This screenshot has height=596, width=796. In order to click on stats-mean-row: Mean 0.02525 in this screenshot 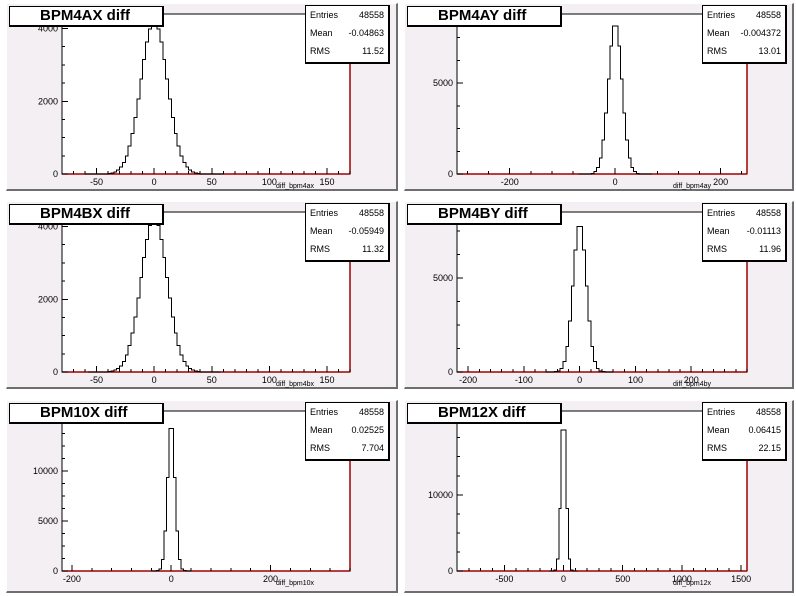, I will do `click(347, 430)`.